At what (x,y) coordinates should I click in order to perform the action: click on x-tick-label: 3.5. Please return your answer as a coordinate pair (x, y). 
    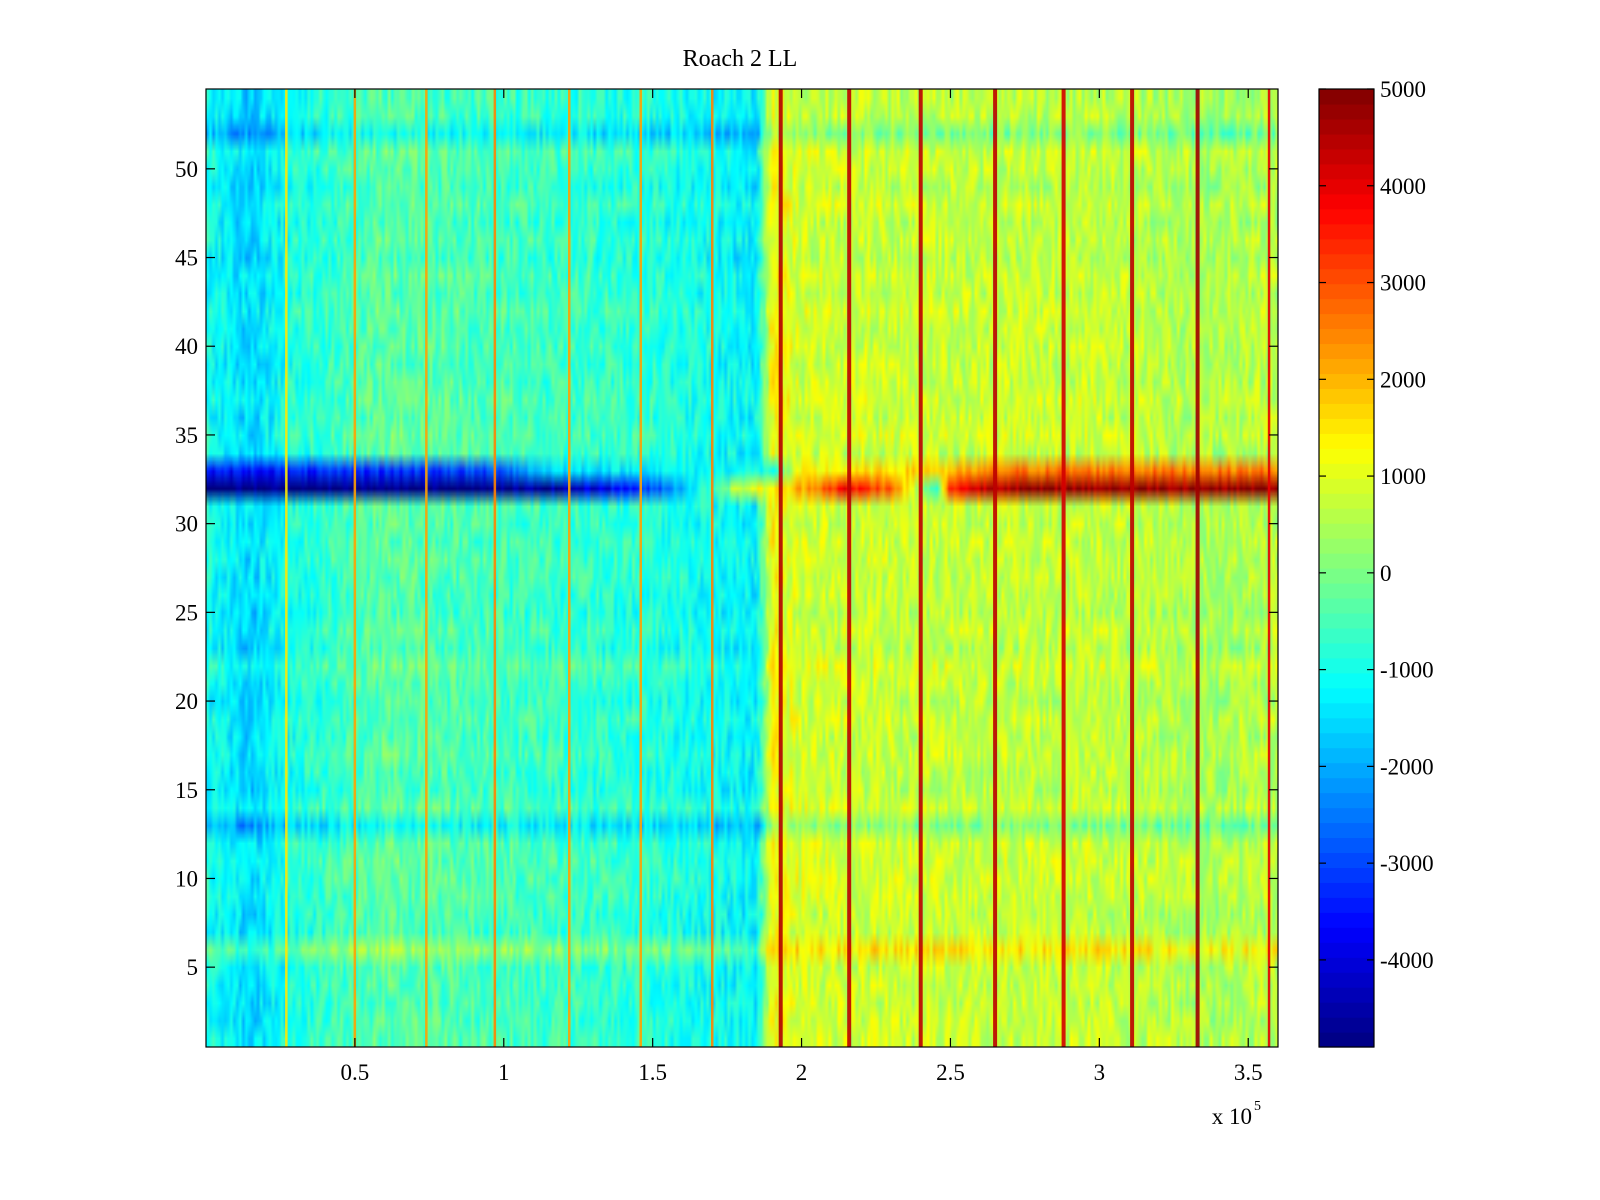
    Looking at the image, I should click on (1248, 1072).